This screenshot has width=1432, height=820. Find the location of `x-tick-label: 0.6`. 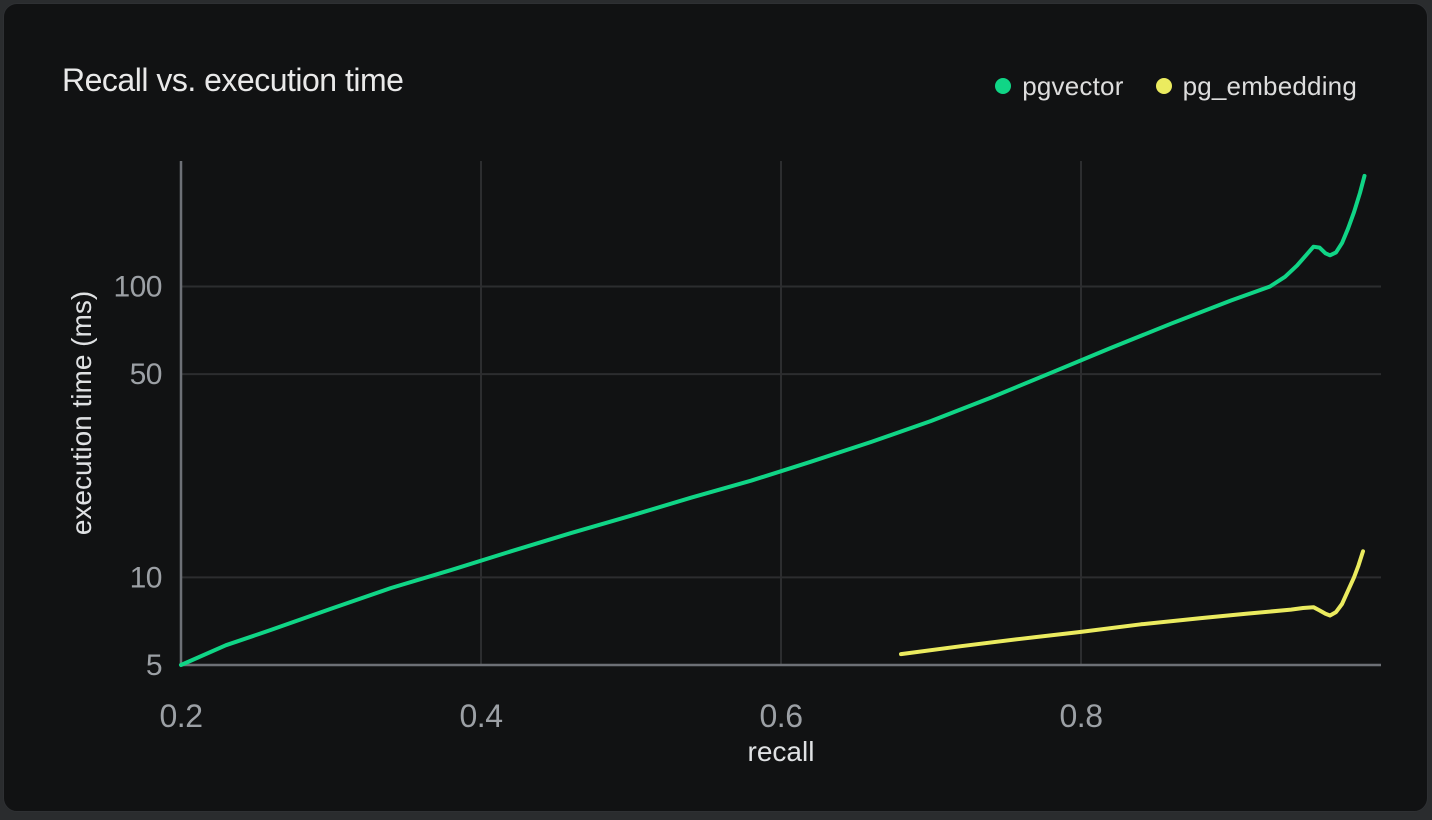

x-tick-label: 0.6 is located at coordinates (781, 716).